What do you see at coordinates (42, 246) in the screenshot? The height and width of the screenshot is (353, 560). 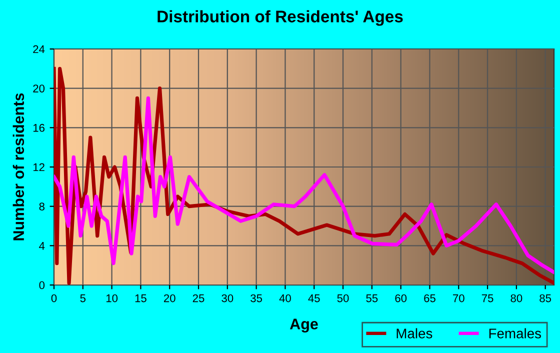 I see `y-tick-label: 4` at bounding box center [42, 246].